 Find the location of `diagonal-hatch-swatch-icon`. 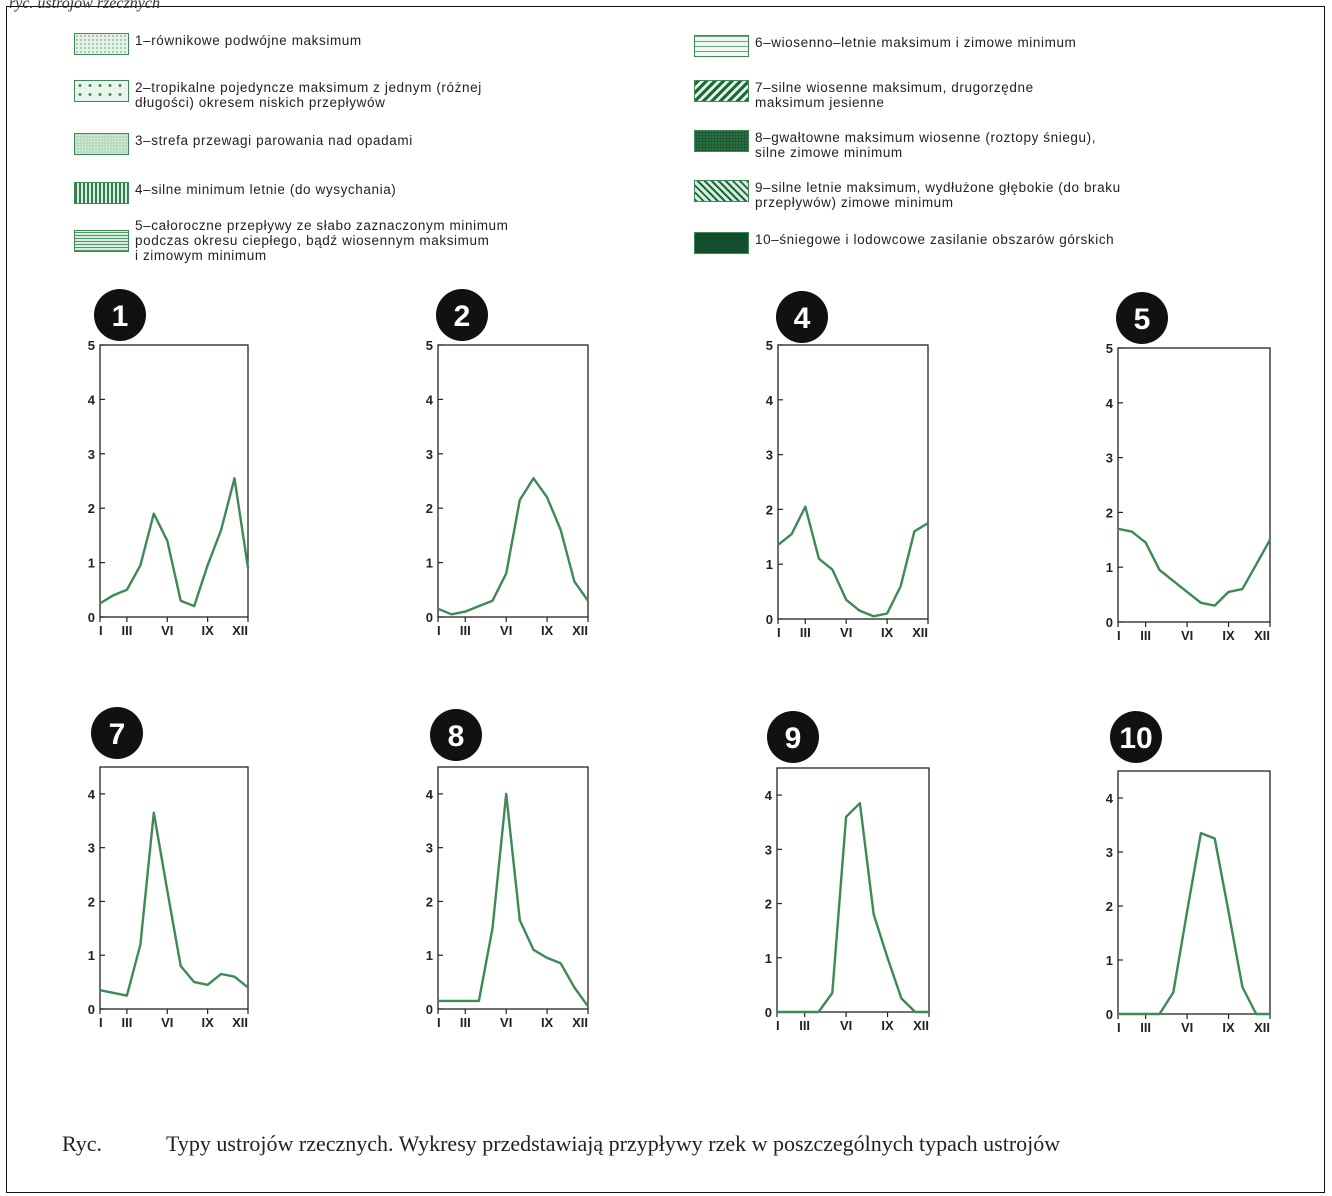

diagonal-hatch-swatch-icon is located at coordinates (721, 91).